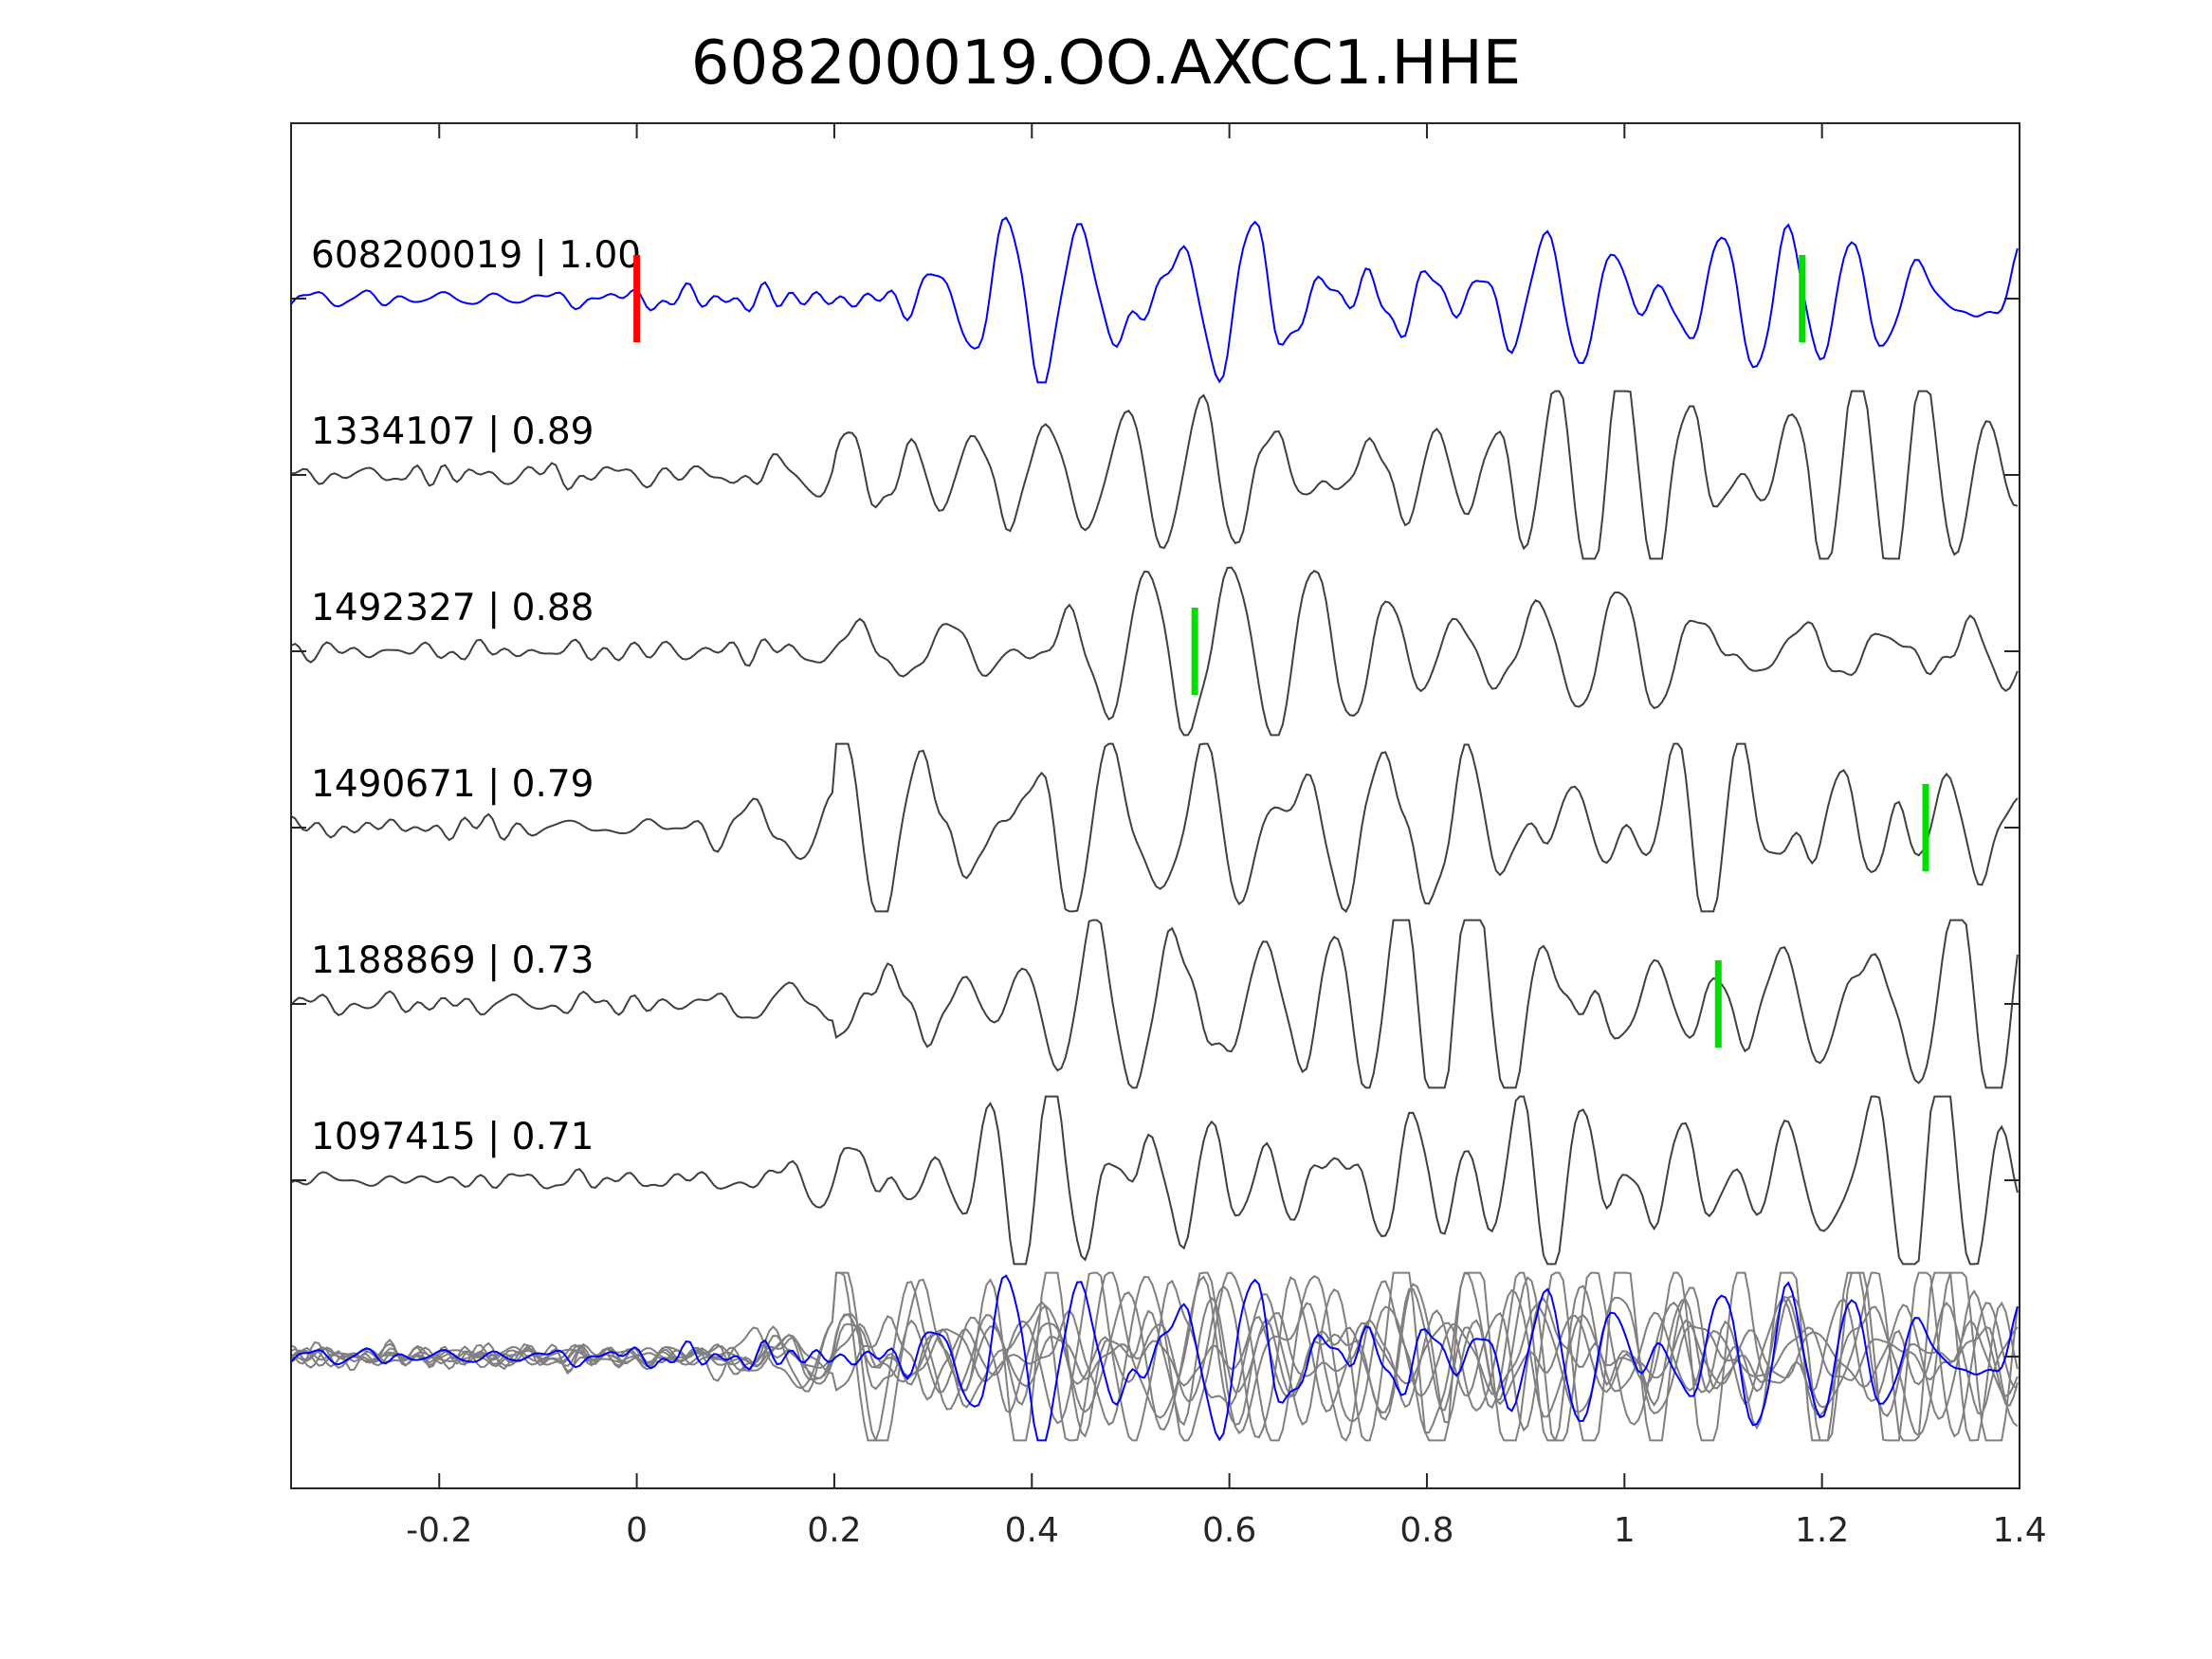 This screenshot has width=2212, height=1659. Describe the element at coordinates (1426, 1530) in the screenshot. I see `x-tick-label: 0.8` at that location.